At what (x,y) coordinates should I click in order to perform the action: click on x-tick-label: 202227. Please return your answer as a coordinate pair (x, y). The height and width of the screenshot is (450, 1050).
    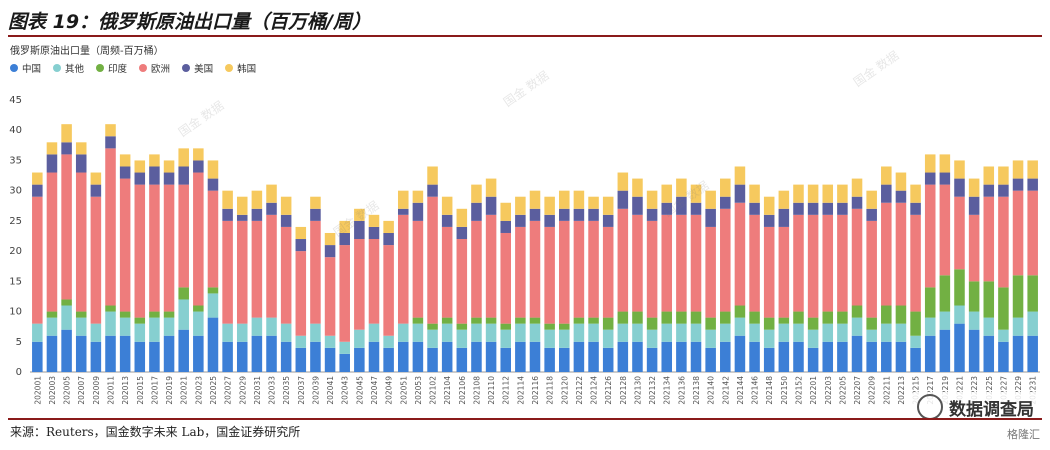
    Looking at the image, I should click on (1003, 390).